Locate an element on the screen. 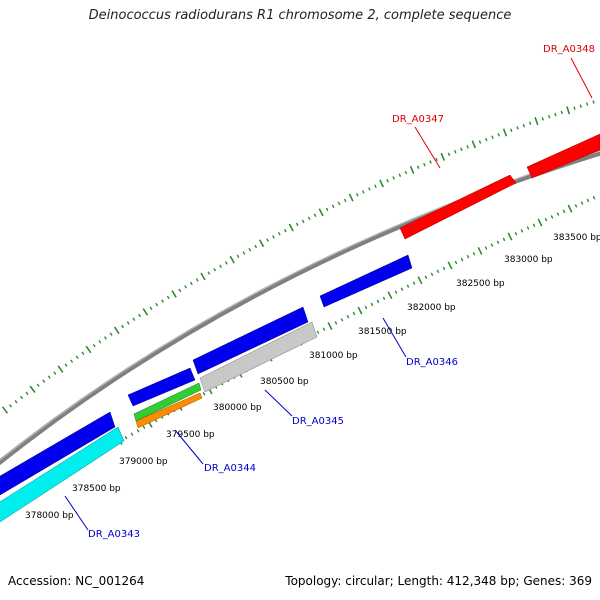 Image resolution: width=600 pixels, height=600 pixels. leader-line-dr-a0347 is located at coordinates (427, 147).